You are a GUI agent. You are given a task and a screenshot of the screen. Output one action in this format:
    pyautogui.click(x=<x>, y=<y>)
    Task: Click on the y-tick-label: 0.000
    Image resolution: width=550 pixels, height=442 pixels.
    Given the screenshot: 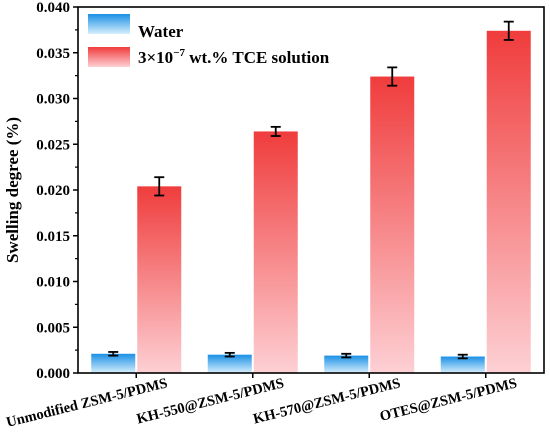 What is the action you would take?
    pyautogui.click(x=53, y=374)
    